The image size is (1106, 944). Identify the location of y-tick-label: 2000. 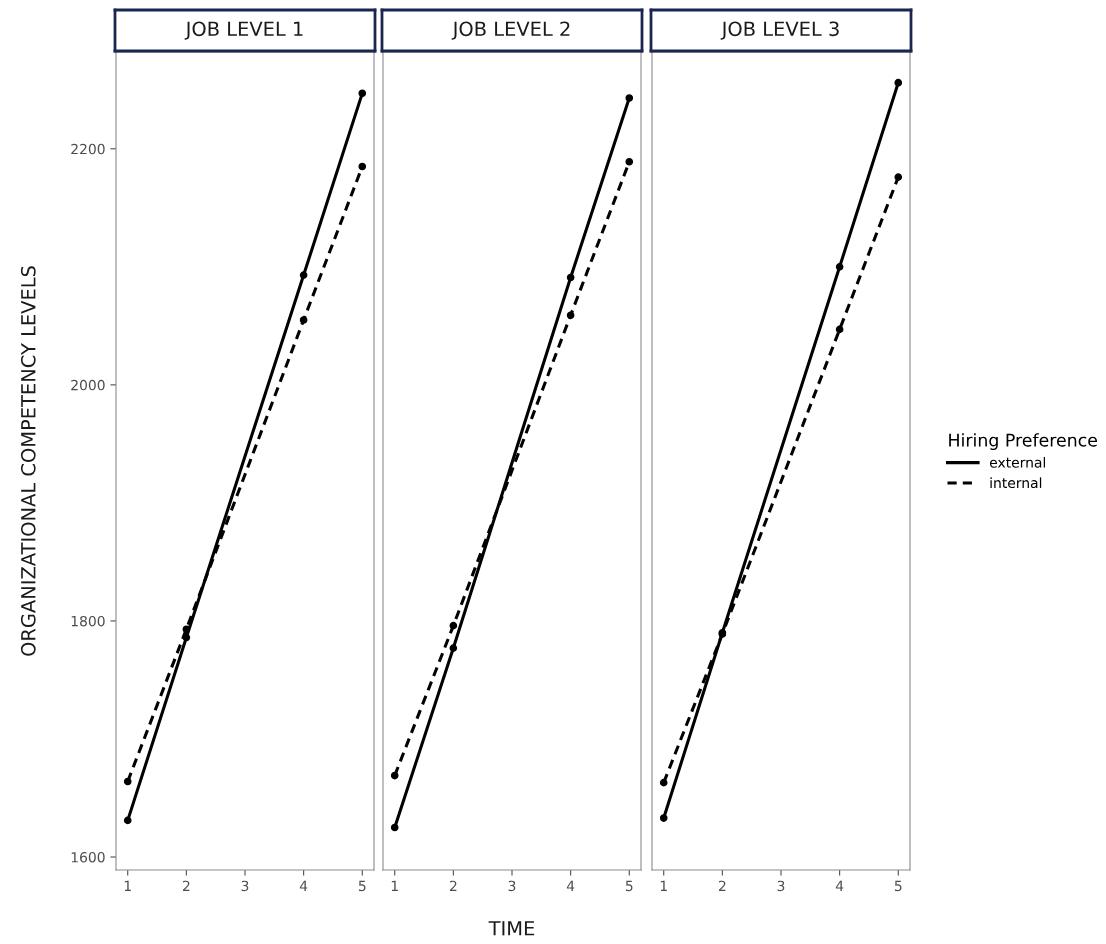
(88, 385).